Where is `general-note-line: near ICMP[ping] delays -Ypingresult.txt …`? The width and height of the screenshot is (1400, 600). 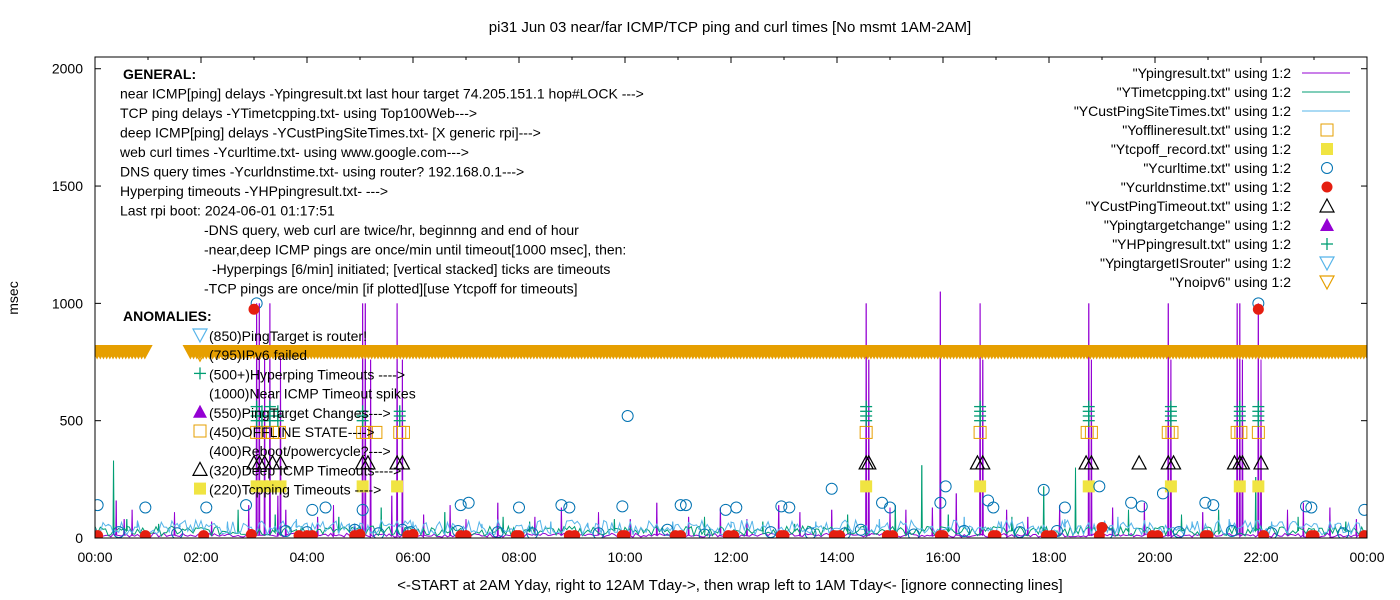
general-note-line: near ICMP[ping] delays -Ypingresult.txt … is located at coordinates (382, 94).